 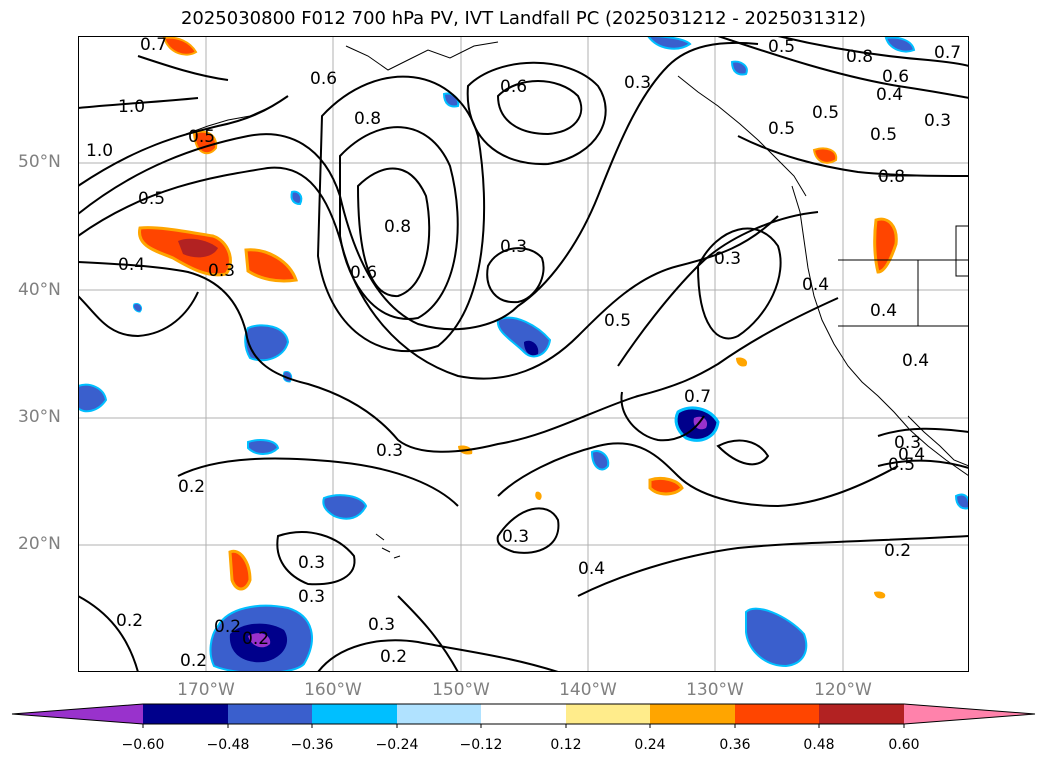 I want to click on colorbar-tick-label: −0.60, so click(x=143, y=745).